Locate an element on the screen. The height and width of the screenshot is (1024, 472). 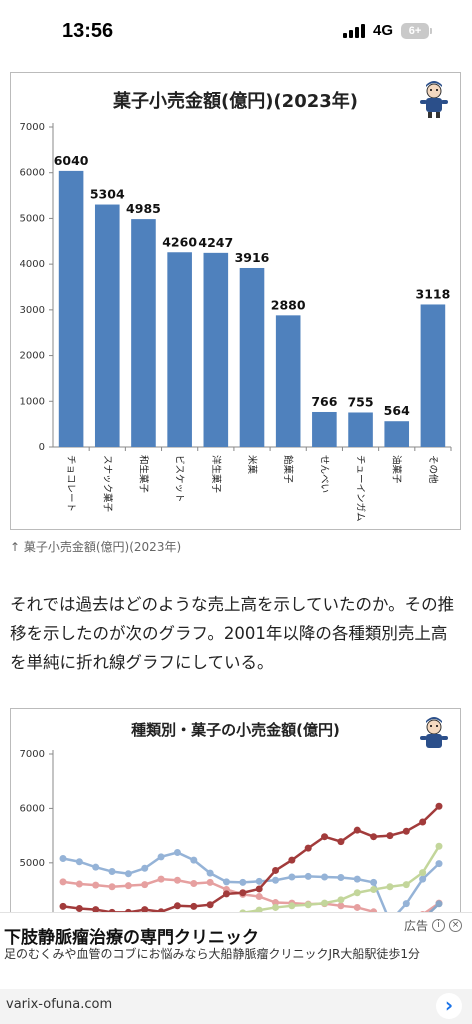
ad-title: 下肢静脈瘤治療の専門クリニック is located at coordinates (131, 938).